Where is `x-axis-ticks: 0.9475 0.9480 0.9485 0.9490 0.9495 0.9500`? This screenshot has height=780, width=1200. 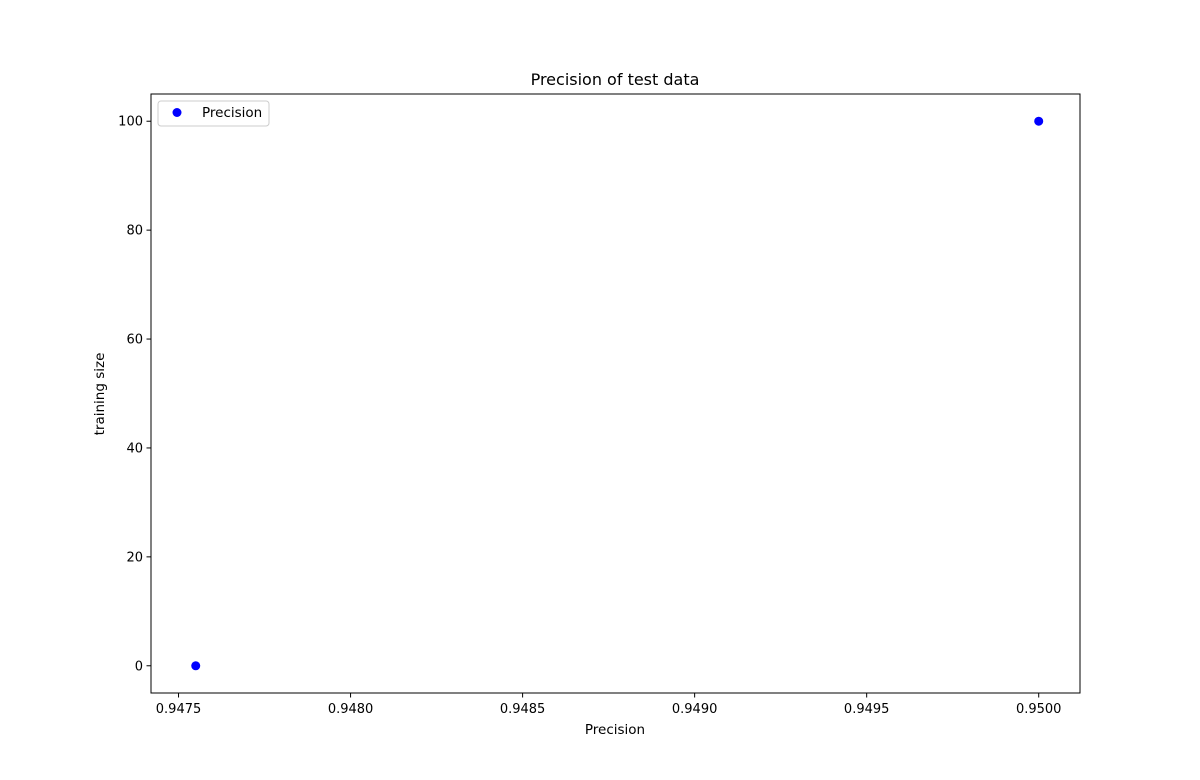
x-axis-ticks: 0.9475 0.9480 0.9485 0.9490 0.9495 0.9500 is located at coordinates (609, 705).